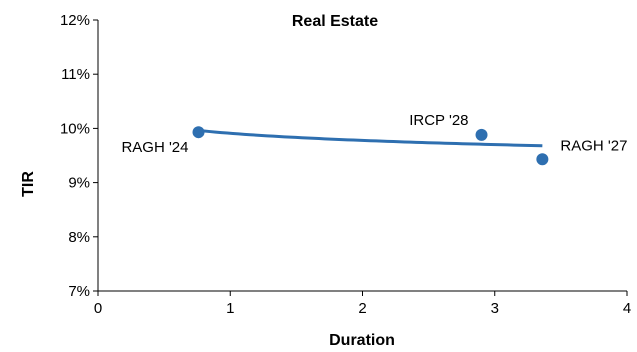 This screenshot has height=352, width=637. Describe the element at coordinates (362, 340) in the screenshot. I see `x-axis-title: Duration` at that location.